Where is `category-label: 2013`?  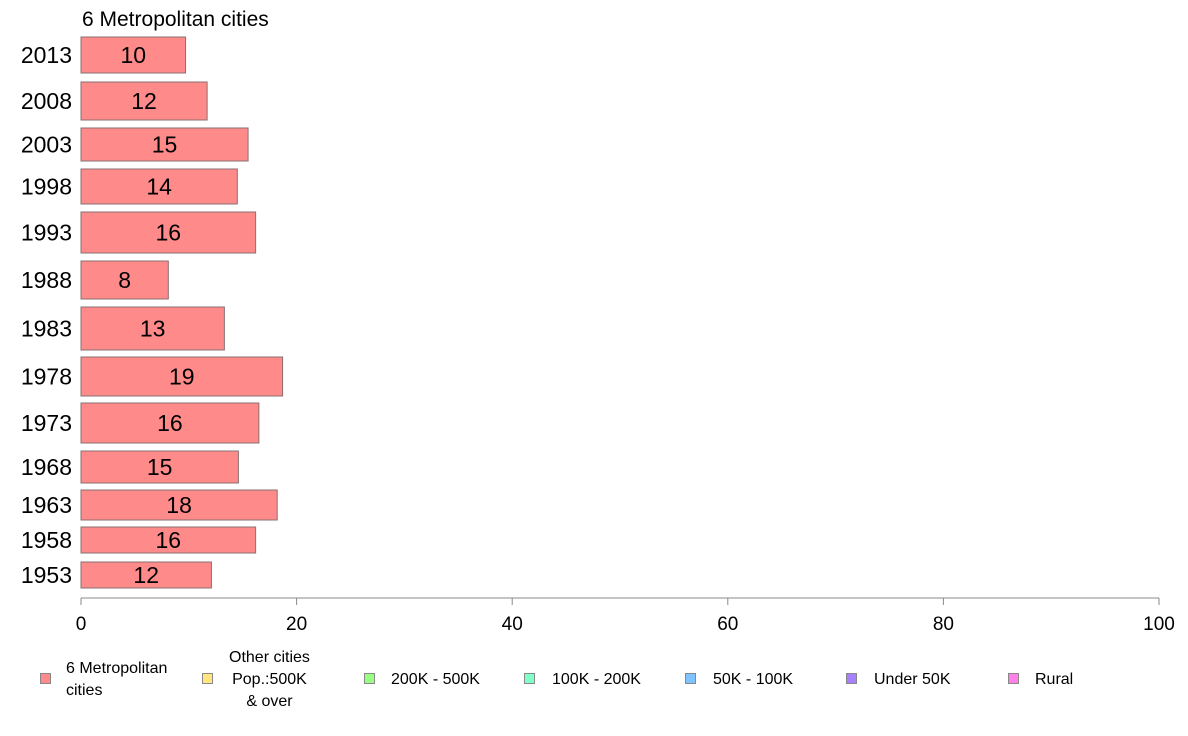 category-label: 2013 is located at coordinates (46, 55).